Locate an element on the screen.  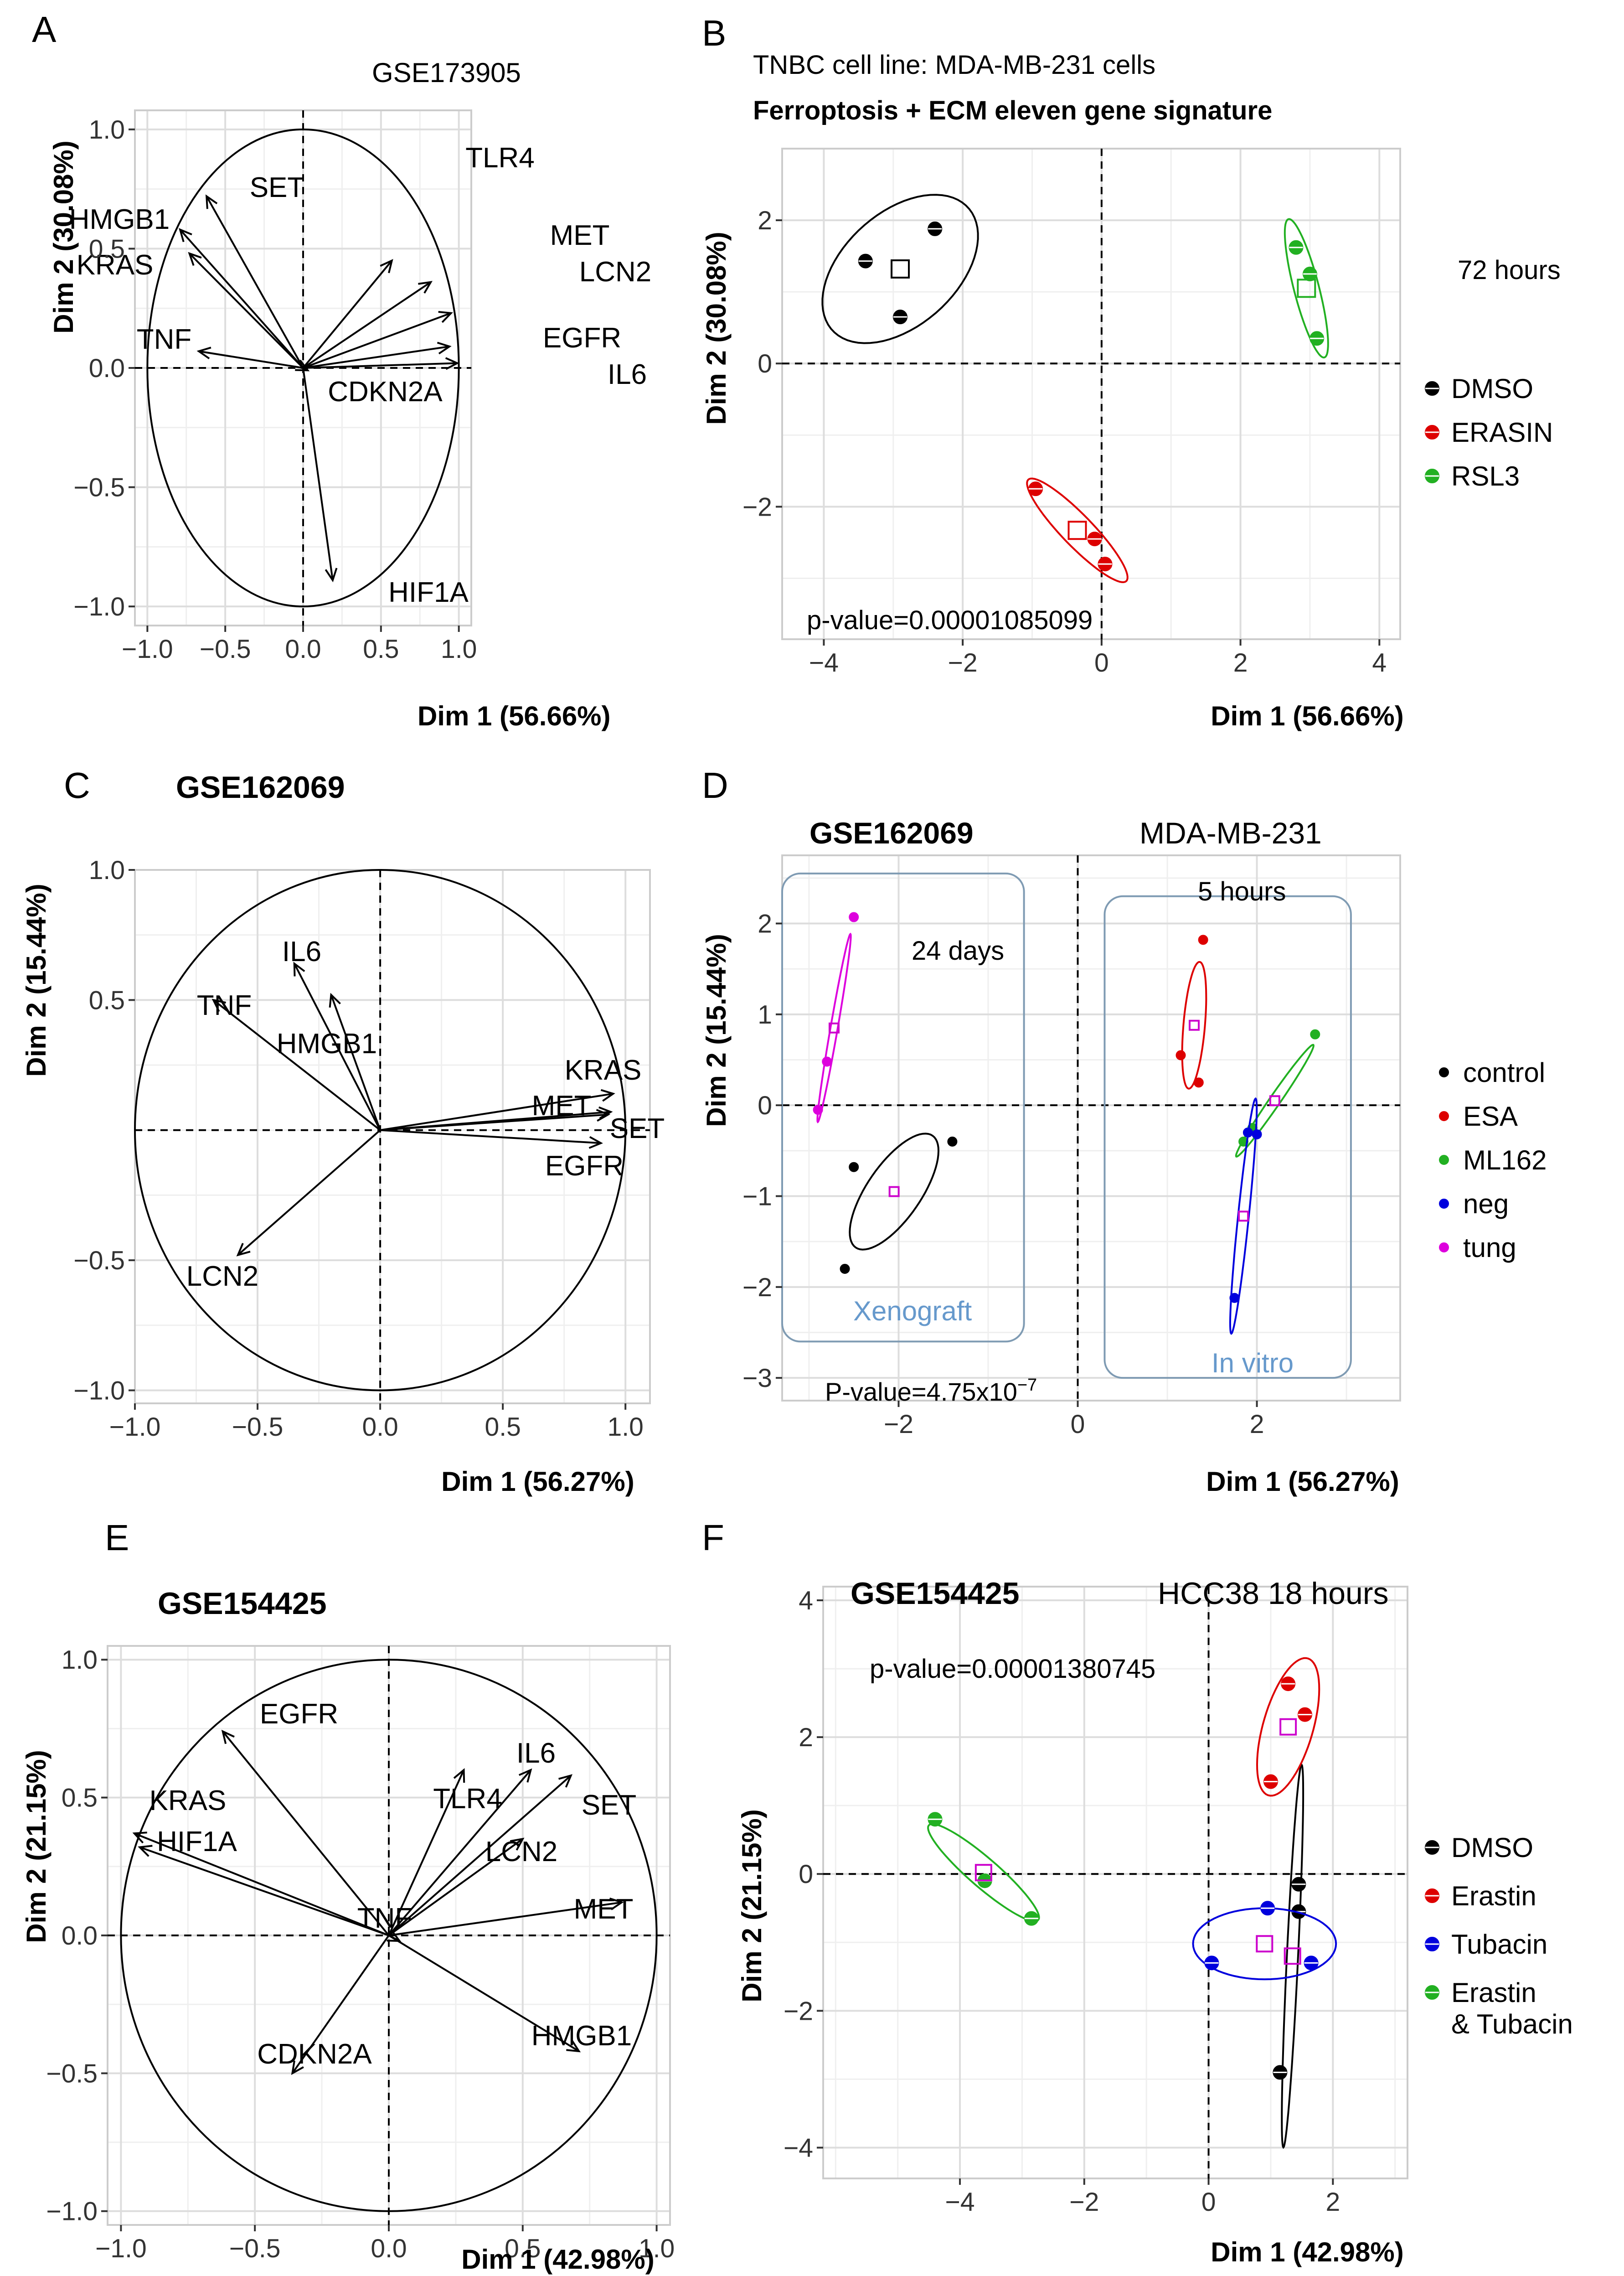
x-tick-label: −0.5 is located at coordinates (258, 1427).